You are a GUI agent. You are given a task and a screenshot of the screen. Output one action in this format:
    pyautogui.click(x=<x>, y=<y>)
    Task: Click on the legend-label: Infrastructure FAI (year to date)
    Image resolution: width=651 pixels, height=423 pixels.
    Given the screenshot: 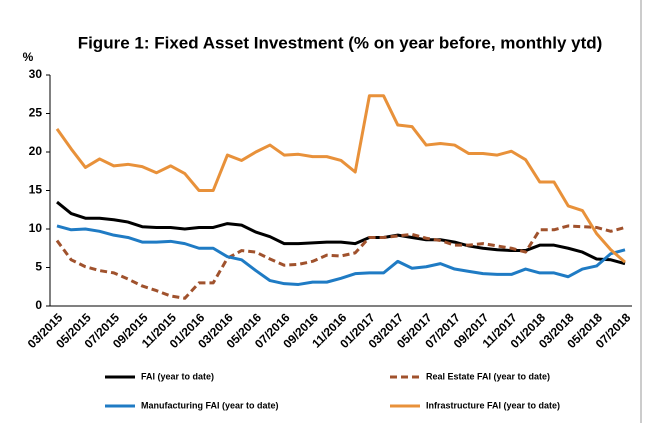 What is the action you would take?
    pyautogui.click(x=493, y=405)
    